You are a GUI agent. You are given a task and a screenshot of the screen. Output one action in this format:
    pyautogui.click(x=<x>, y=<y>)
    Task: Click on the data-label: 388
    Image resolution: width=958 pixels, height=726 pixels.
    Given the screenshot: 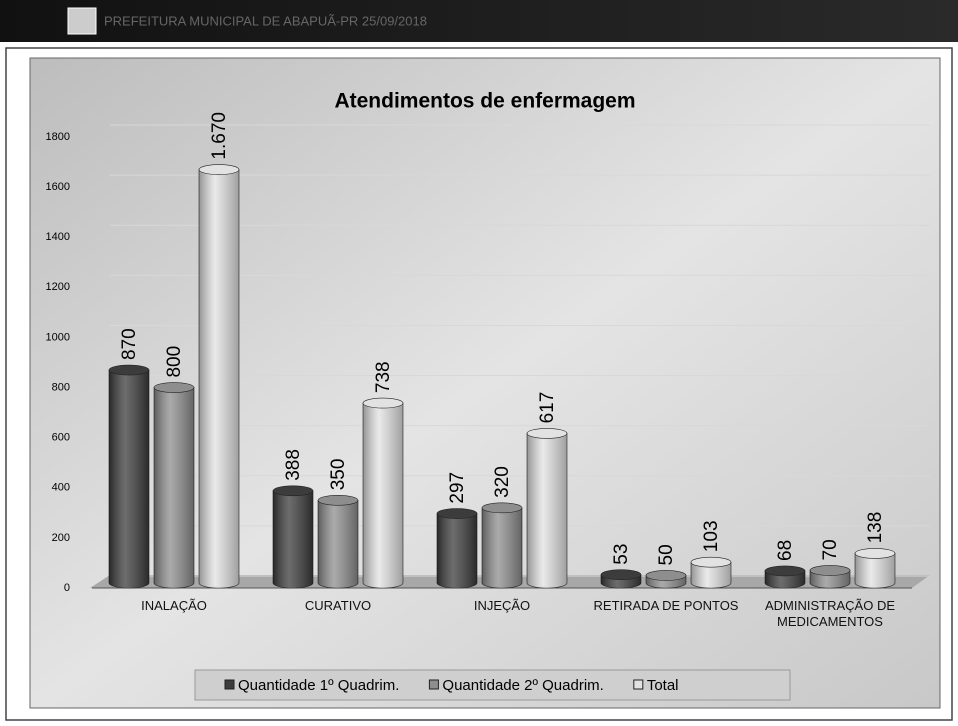 What is the action you would take?
    pyautogui.click(x=293, y=465)
    